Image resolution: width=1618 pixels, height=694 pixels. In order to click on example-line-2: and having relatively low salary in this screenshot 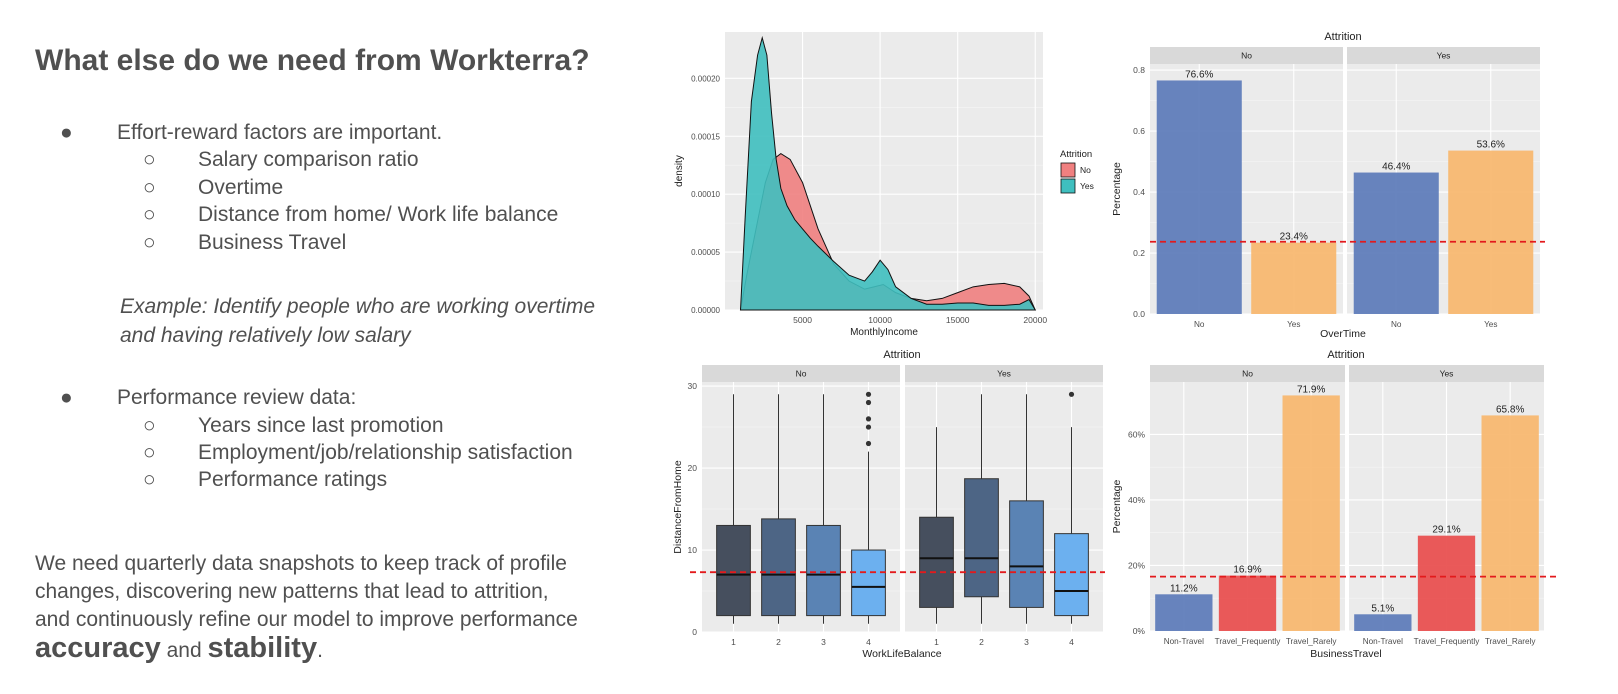, I will do `click(265, 335)`.